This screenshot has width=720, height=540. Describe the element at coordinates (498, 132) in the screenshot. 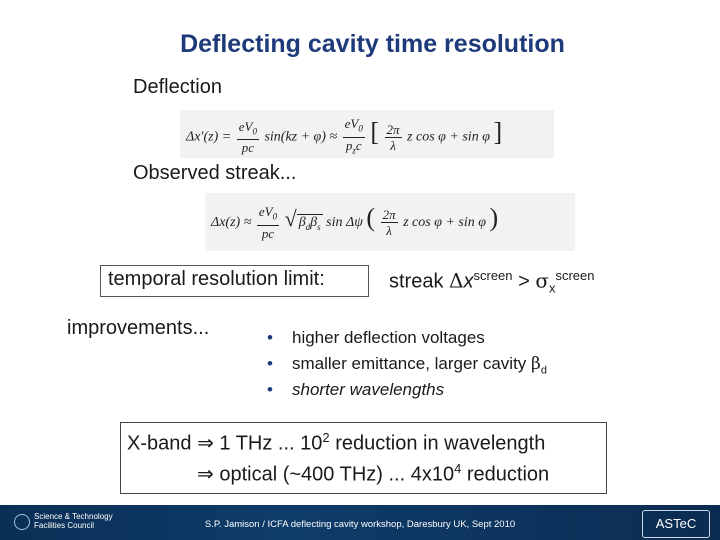

I see `eq1-close-bracket: ]` at that location.